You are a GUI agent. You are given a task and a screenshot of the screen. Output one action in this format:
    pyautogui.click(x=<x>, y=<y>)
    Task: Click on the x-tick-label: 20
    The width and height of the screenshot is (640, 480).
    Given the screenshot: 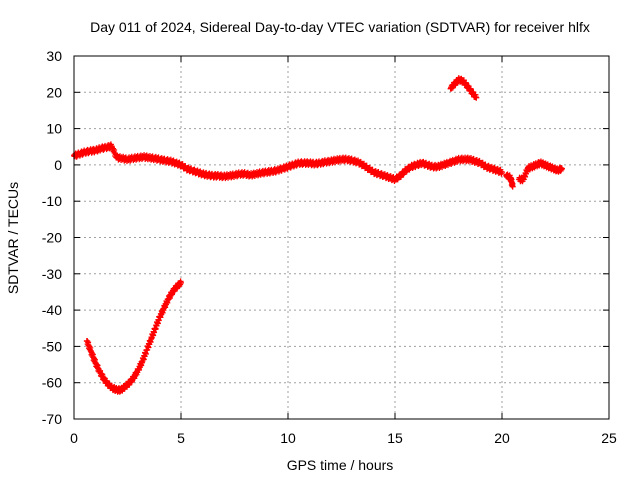 What is the action you would take?
    pyautogui.click(x=502, y=438)
    